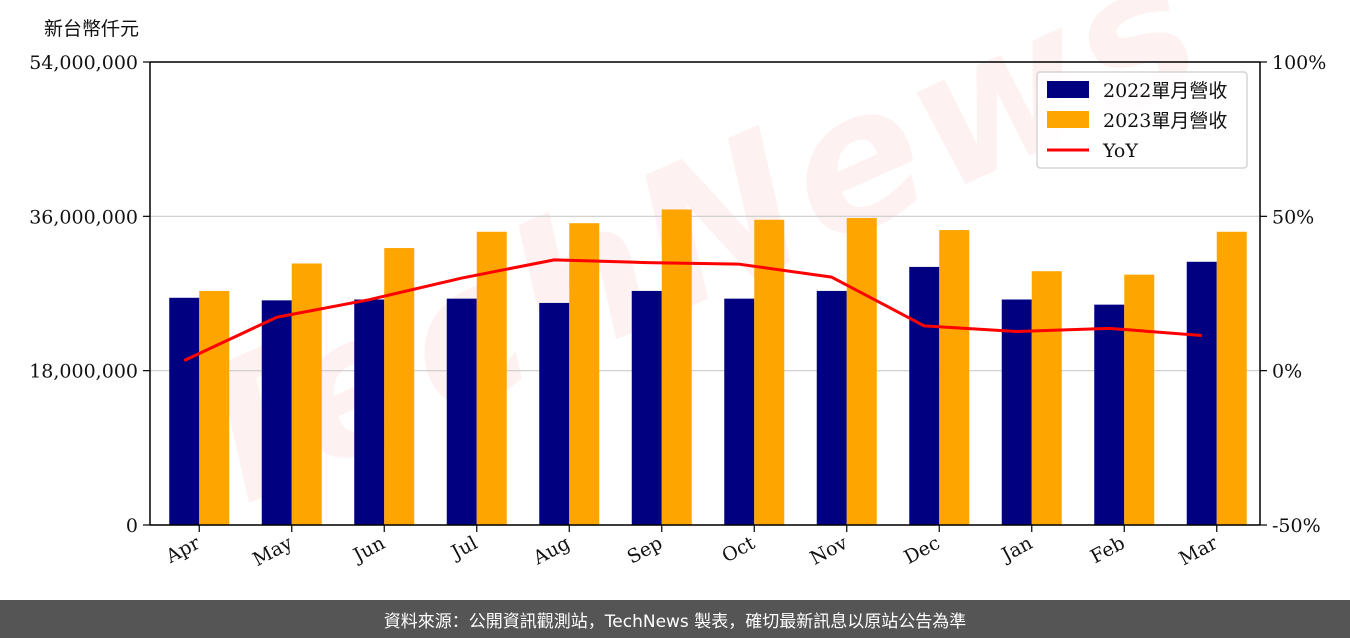  Describe the element at coordinates (1120, 151) in the screenshot. I see `legend-label: YoY` at that location.